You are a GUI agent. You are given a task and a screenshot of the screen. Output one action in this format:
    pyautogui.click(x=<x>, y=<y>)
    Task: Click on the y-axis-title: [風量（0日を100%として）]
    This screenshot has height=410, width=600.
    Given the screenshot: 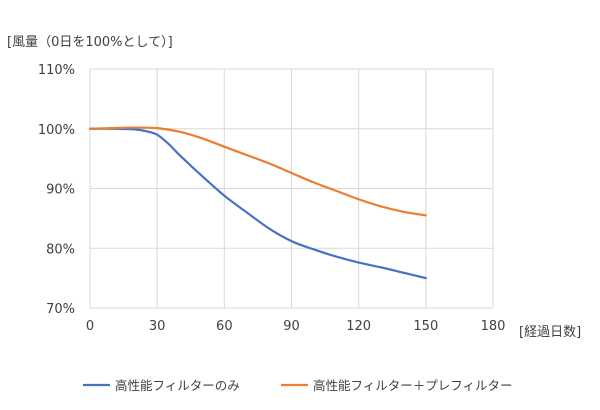 What is the action you would take?
    pyautogui.click(x=90, y=42)
    